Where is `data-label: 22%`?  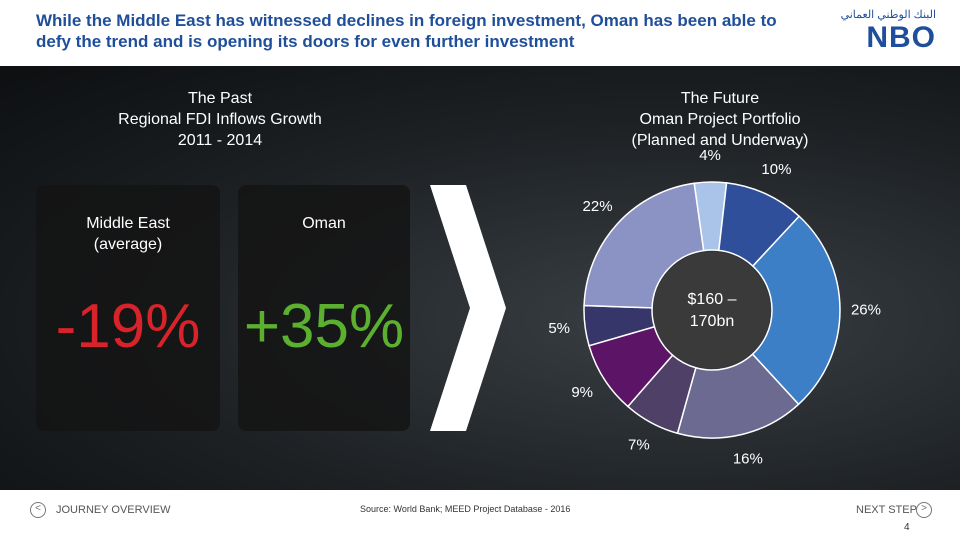 data-label: 22% is located at coordinates (598, 206).